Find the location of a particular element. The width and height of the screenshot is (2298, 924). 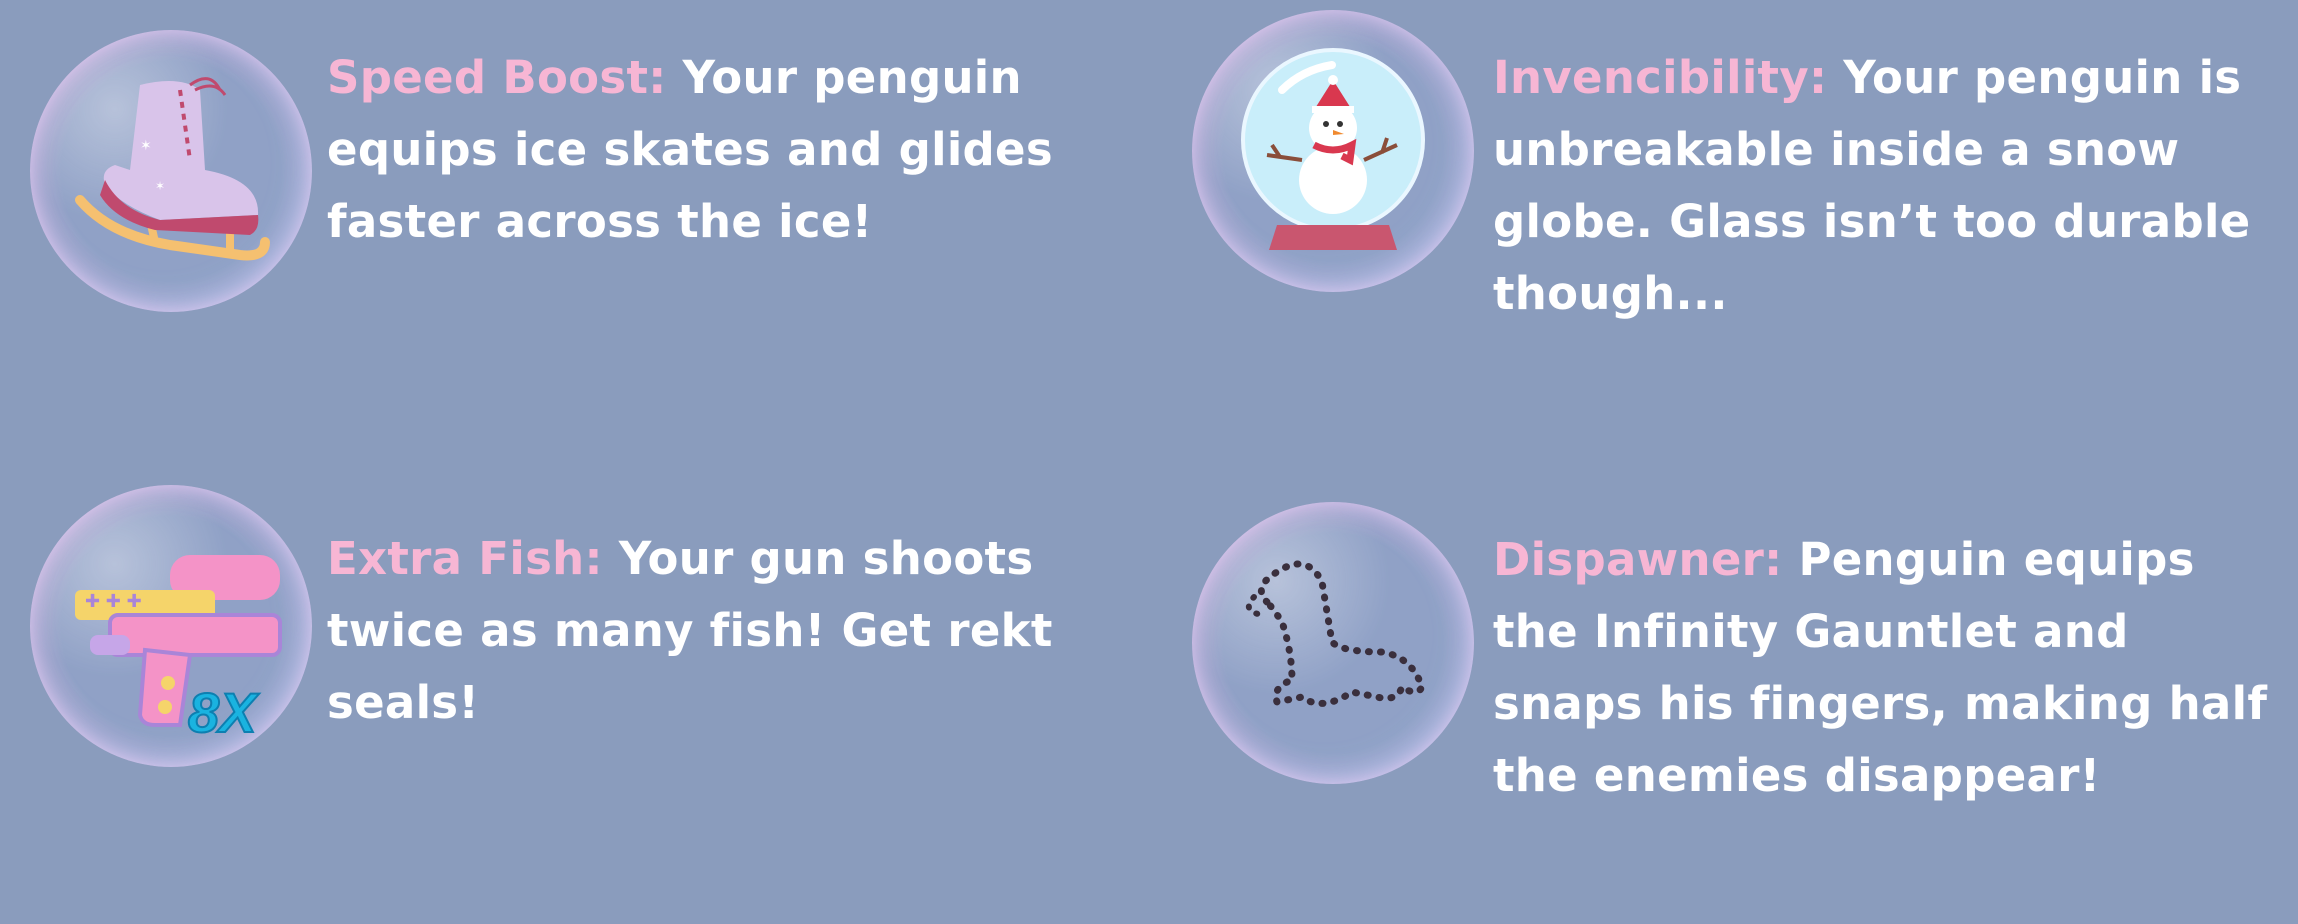

ice-skate-icon: ✶ ✶ is located at coordinates (172, 169).